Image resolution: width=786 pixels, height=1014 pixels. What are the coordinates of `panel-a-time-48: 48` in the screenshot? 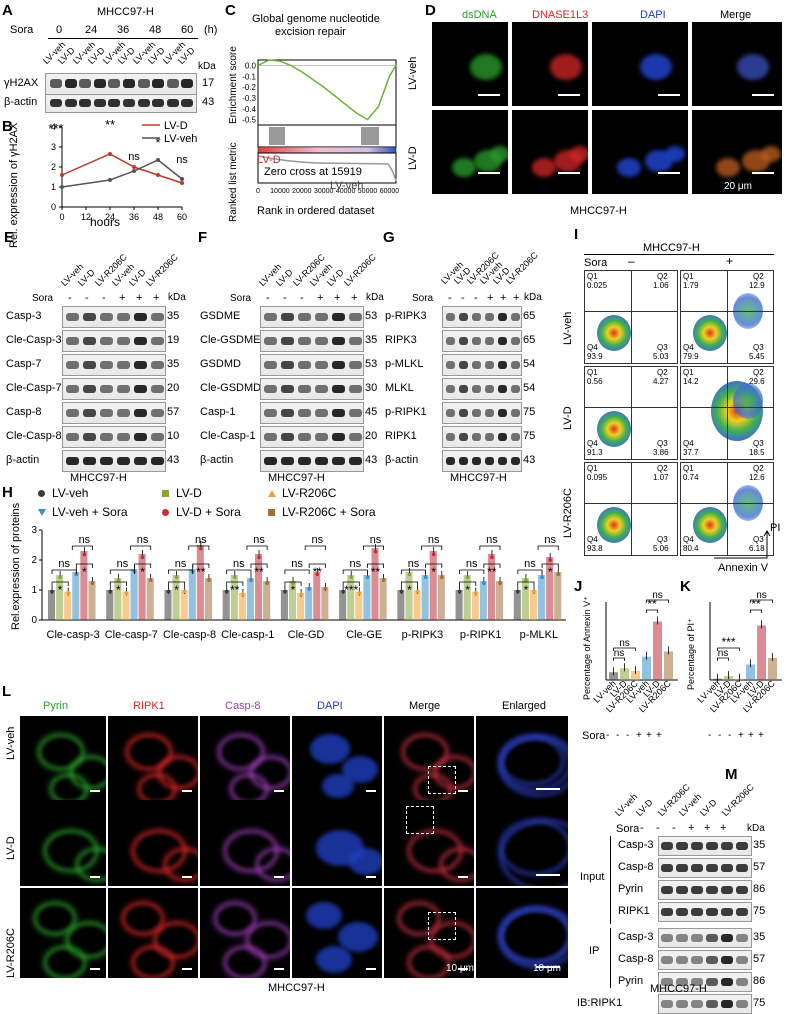 It's located at (155, 30).